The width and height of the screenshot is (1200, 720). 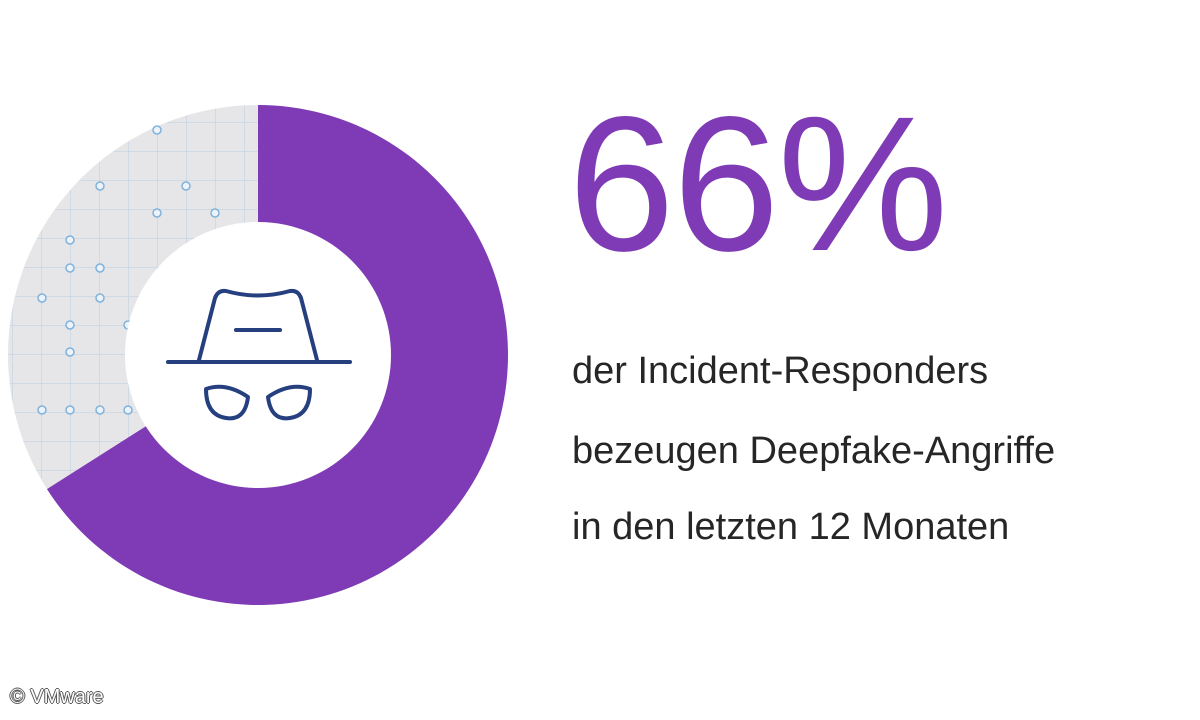 I want to click on donut-hole, so click(x=258, y=355).